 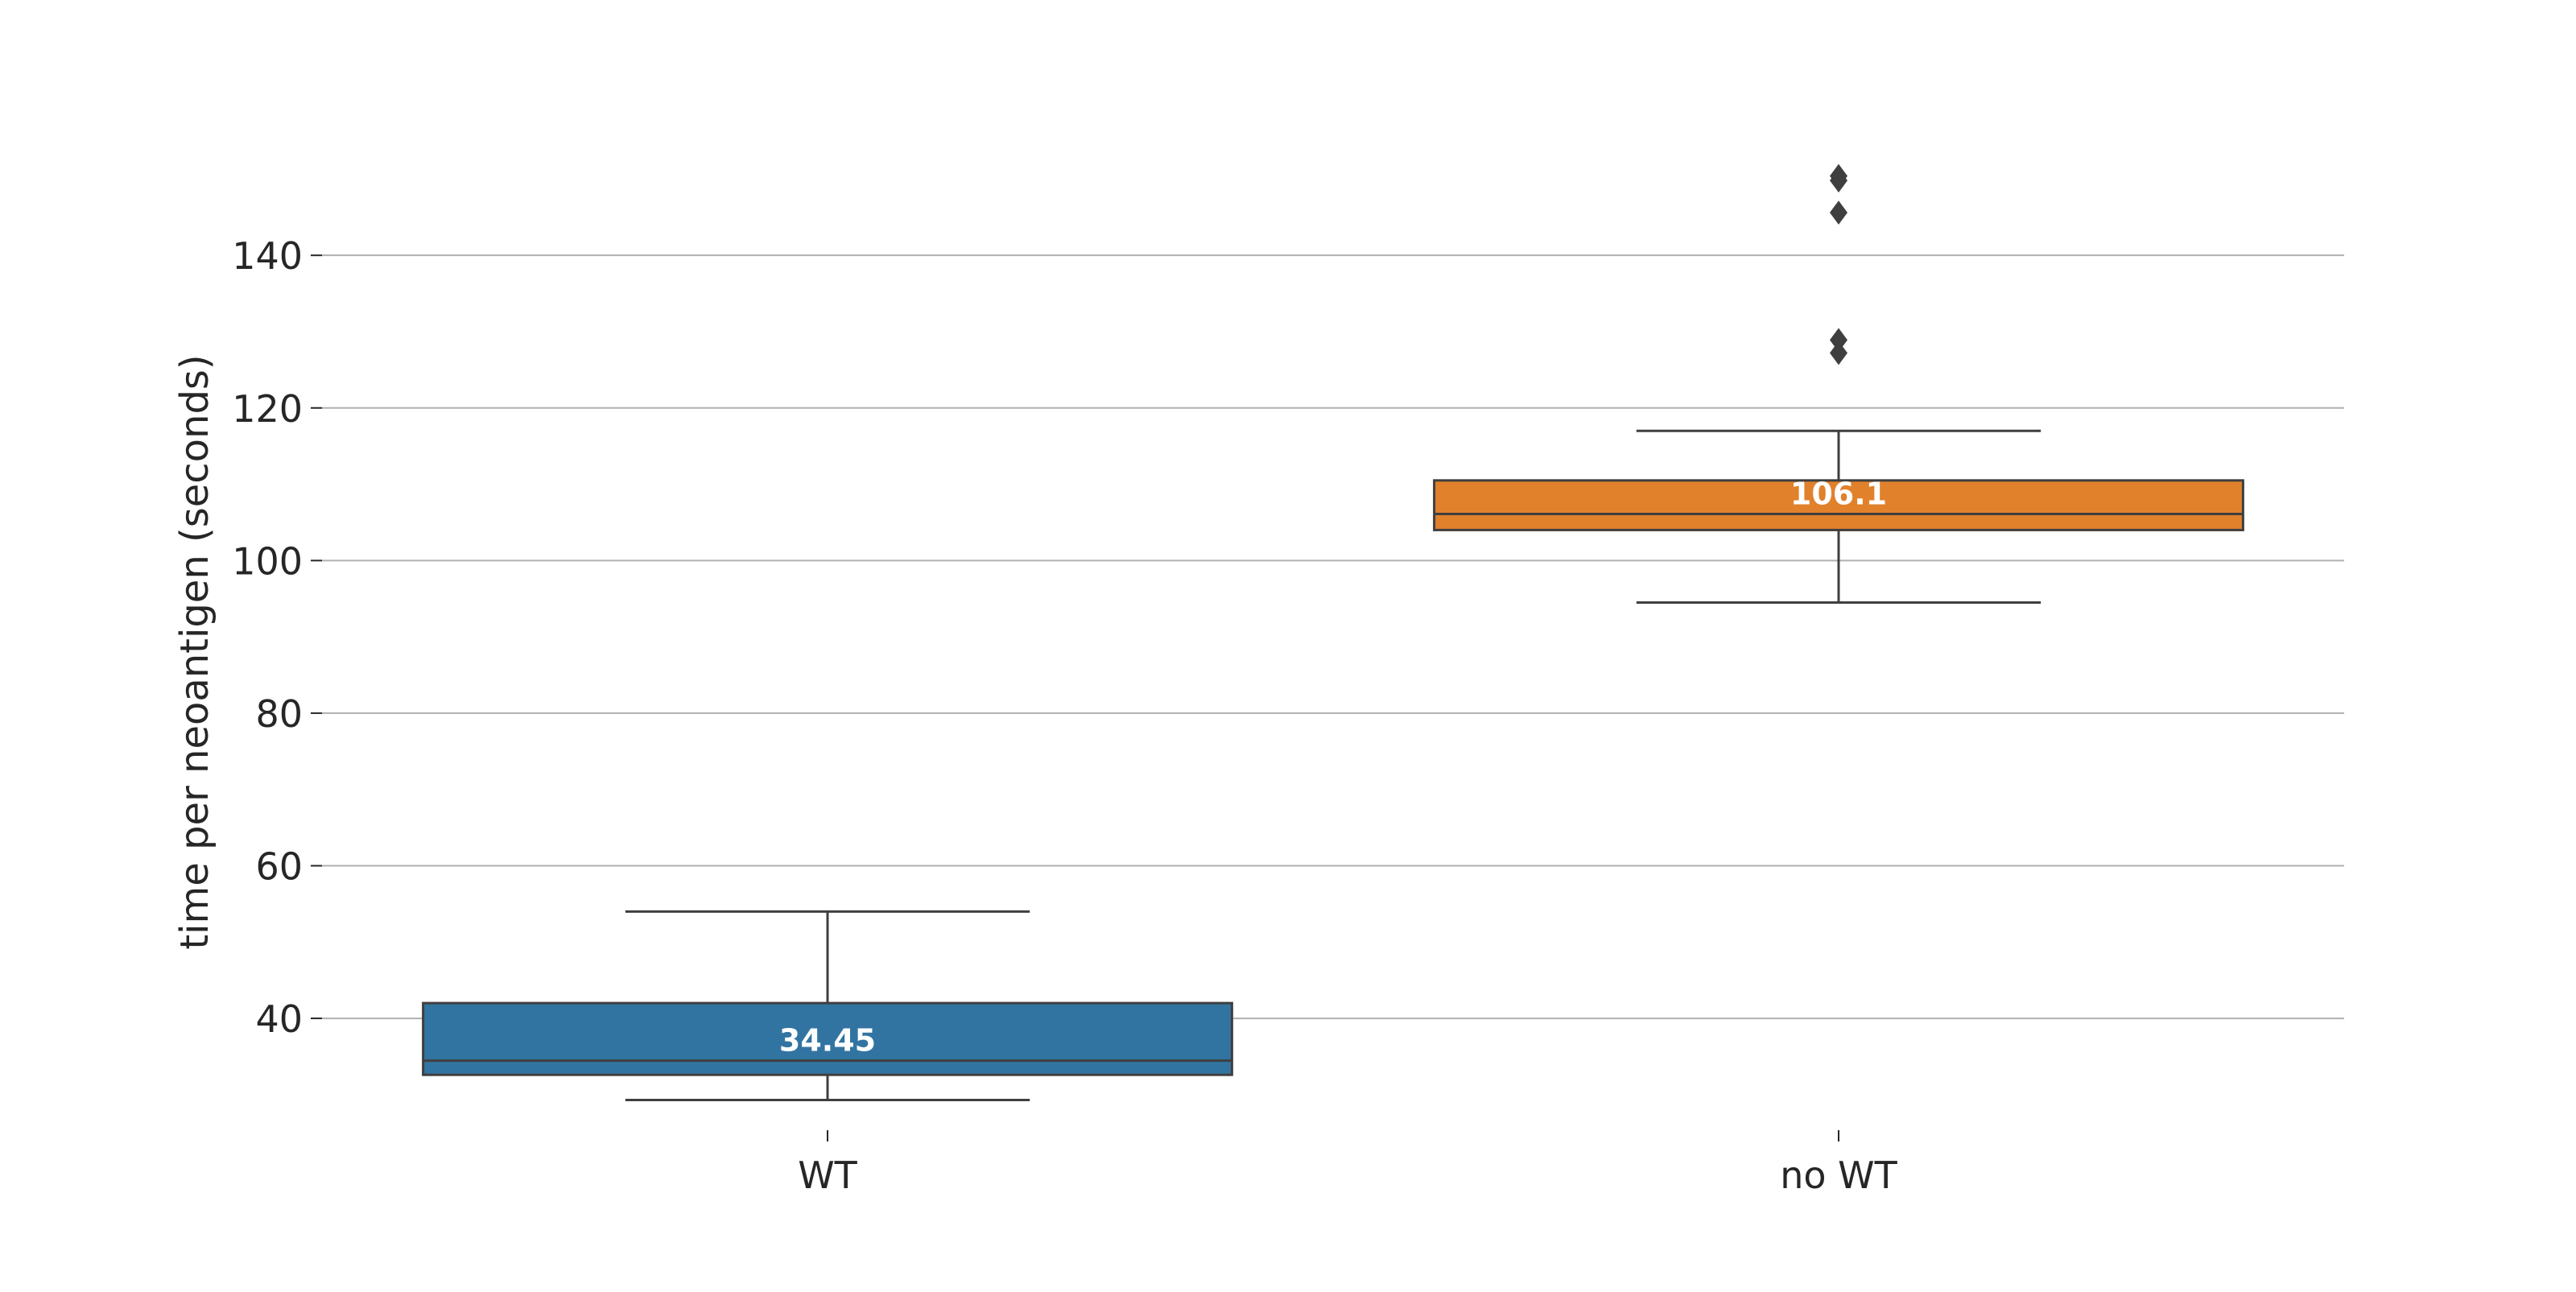 I want to click on y-tick-label: 100, so click(x=267, y=561).